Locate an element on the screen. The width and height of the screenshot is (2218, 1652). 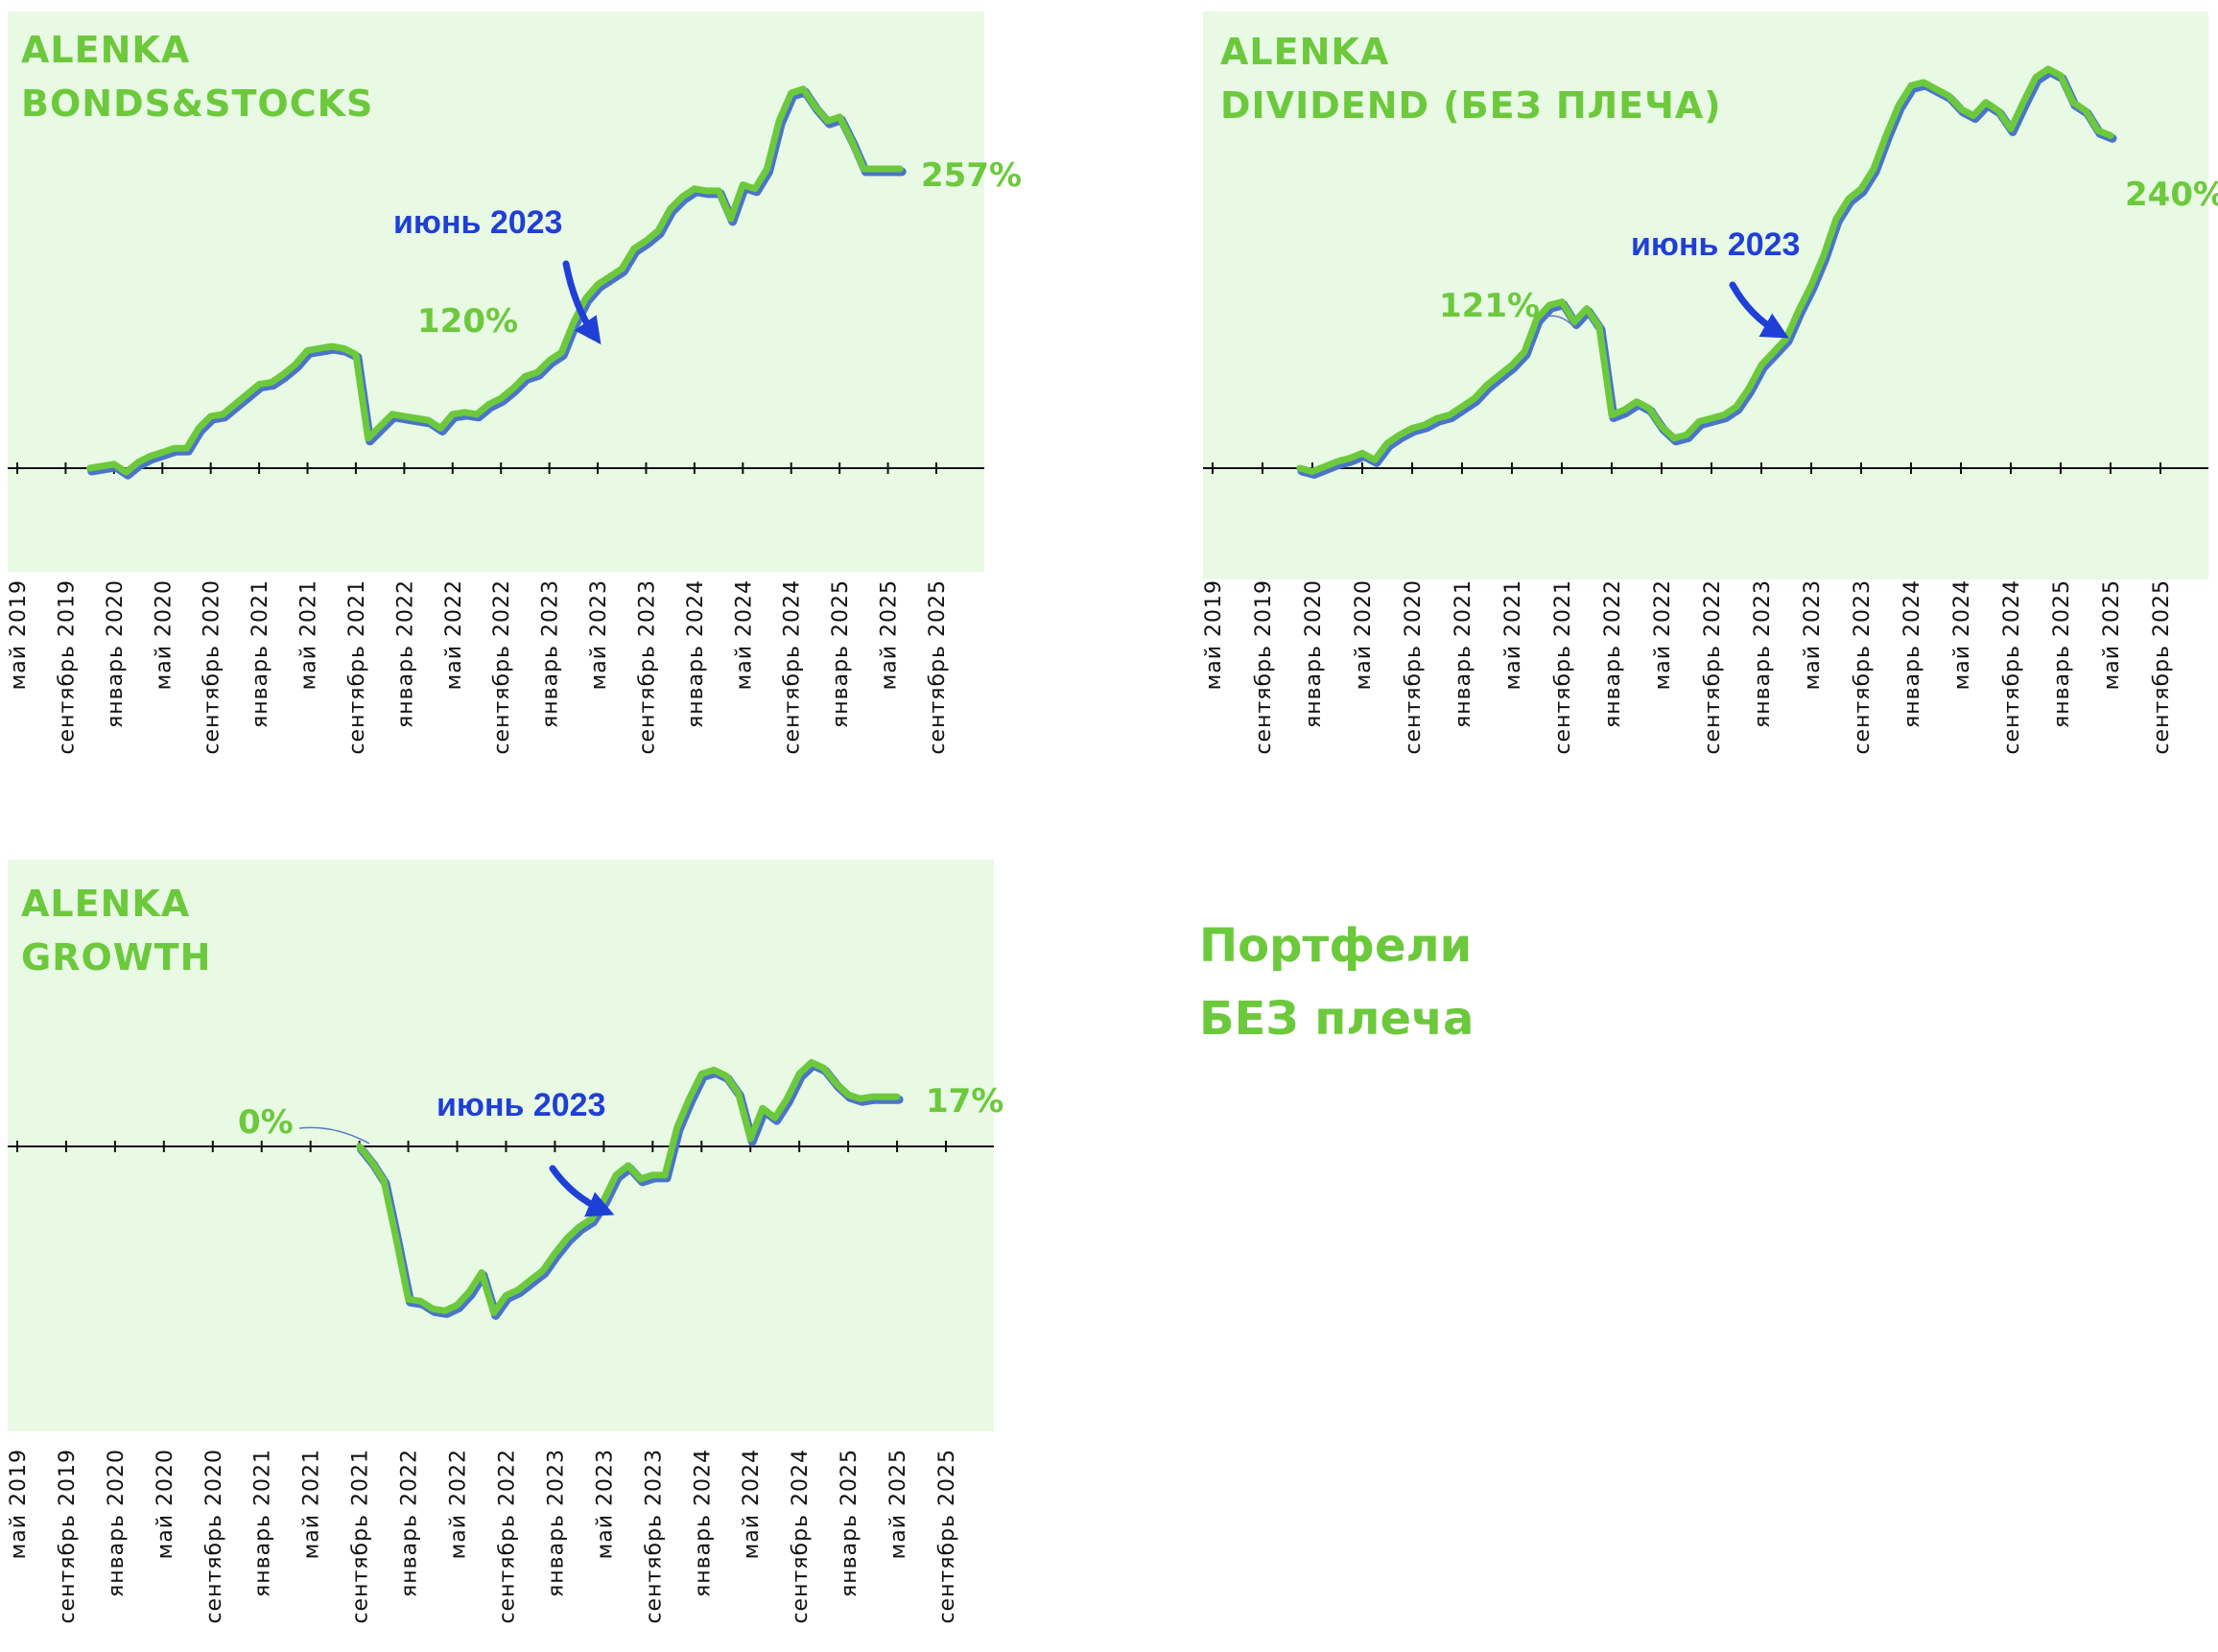
chart-panel is located at coordinates (496, 292).